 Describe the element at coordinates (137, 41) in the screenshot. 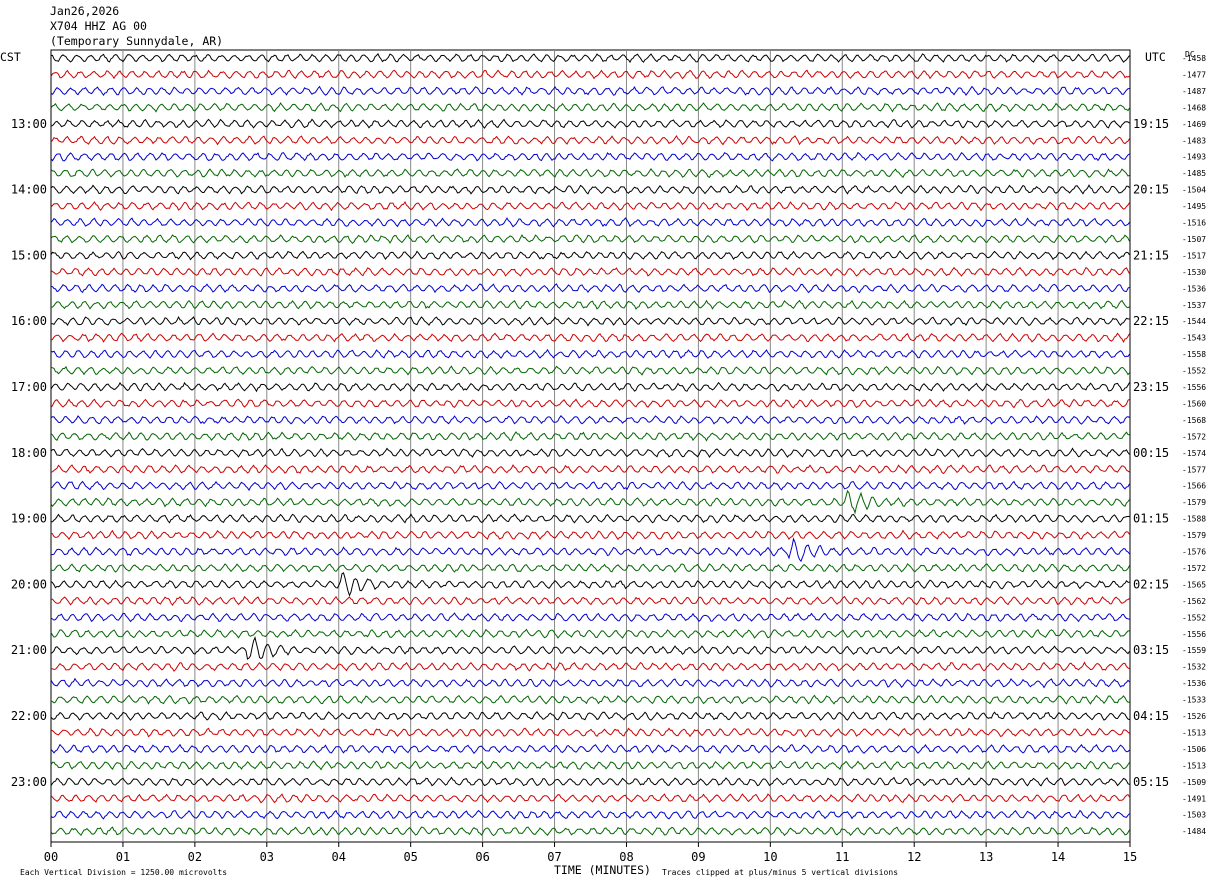

I see `header-location: (Temporary Sunnydale, AR)` at that location.